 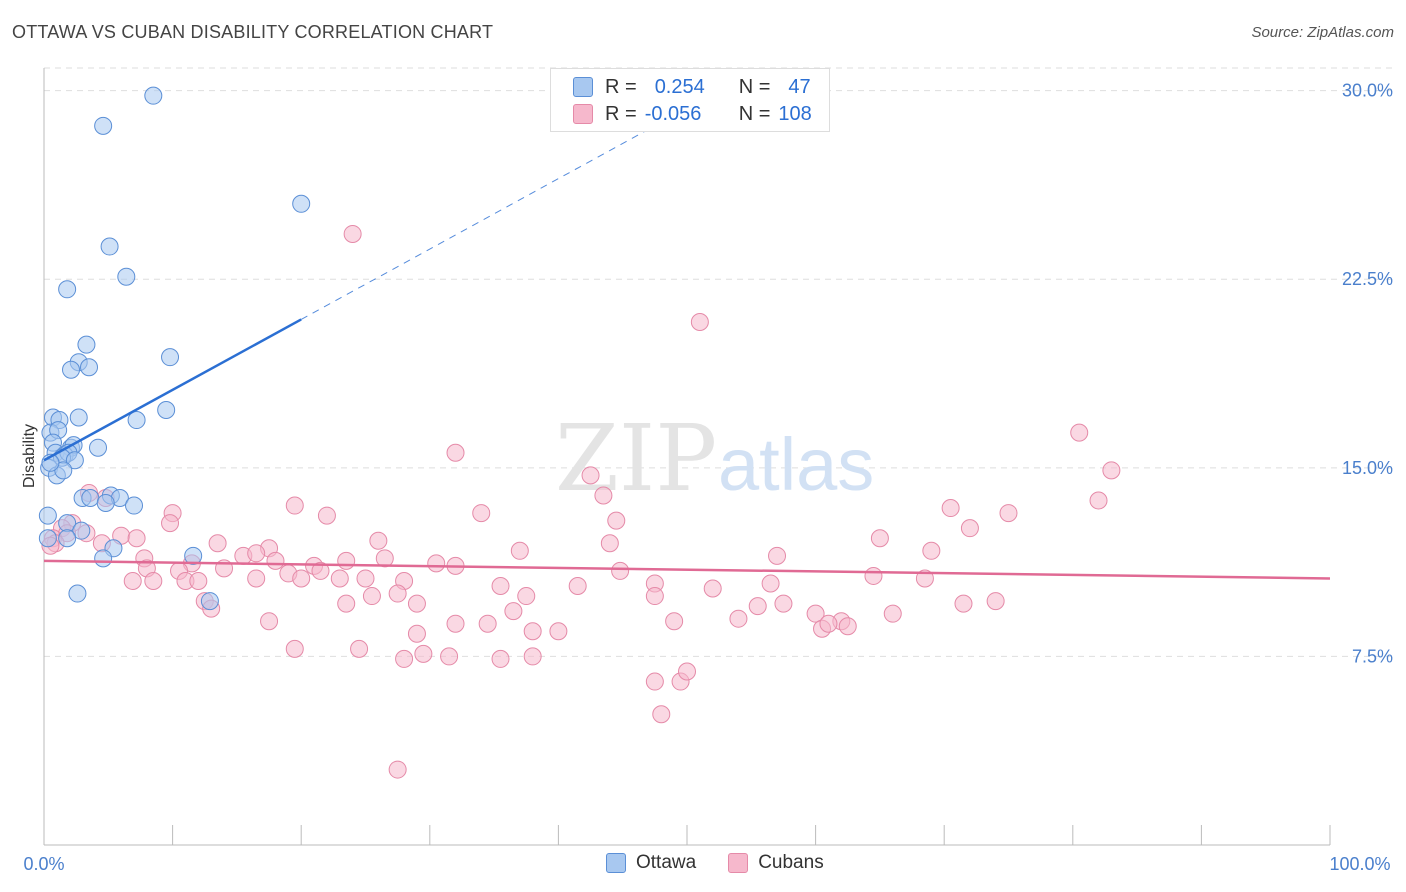 I want to click on y-tick-label: 15.0%, so click(x=1367, y=468).